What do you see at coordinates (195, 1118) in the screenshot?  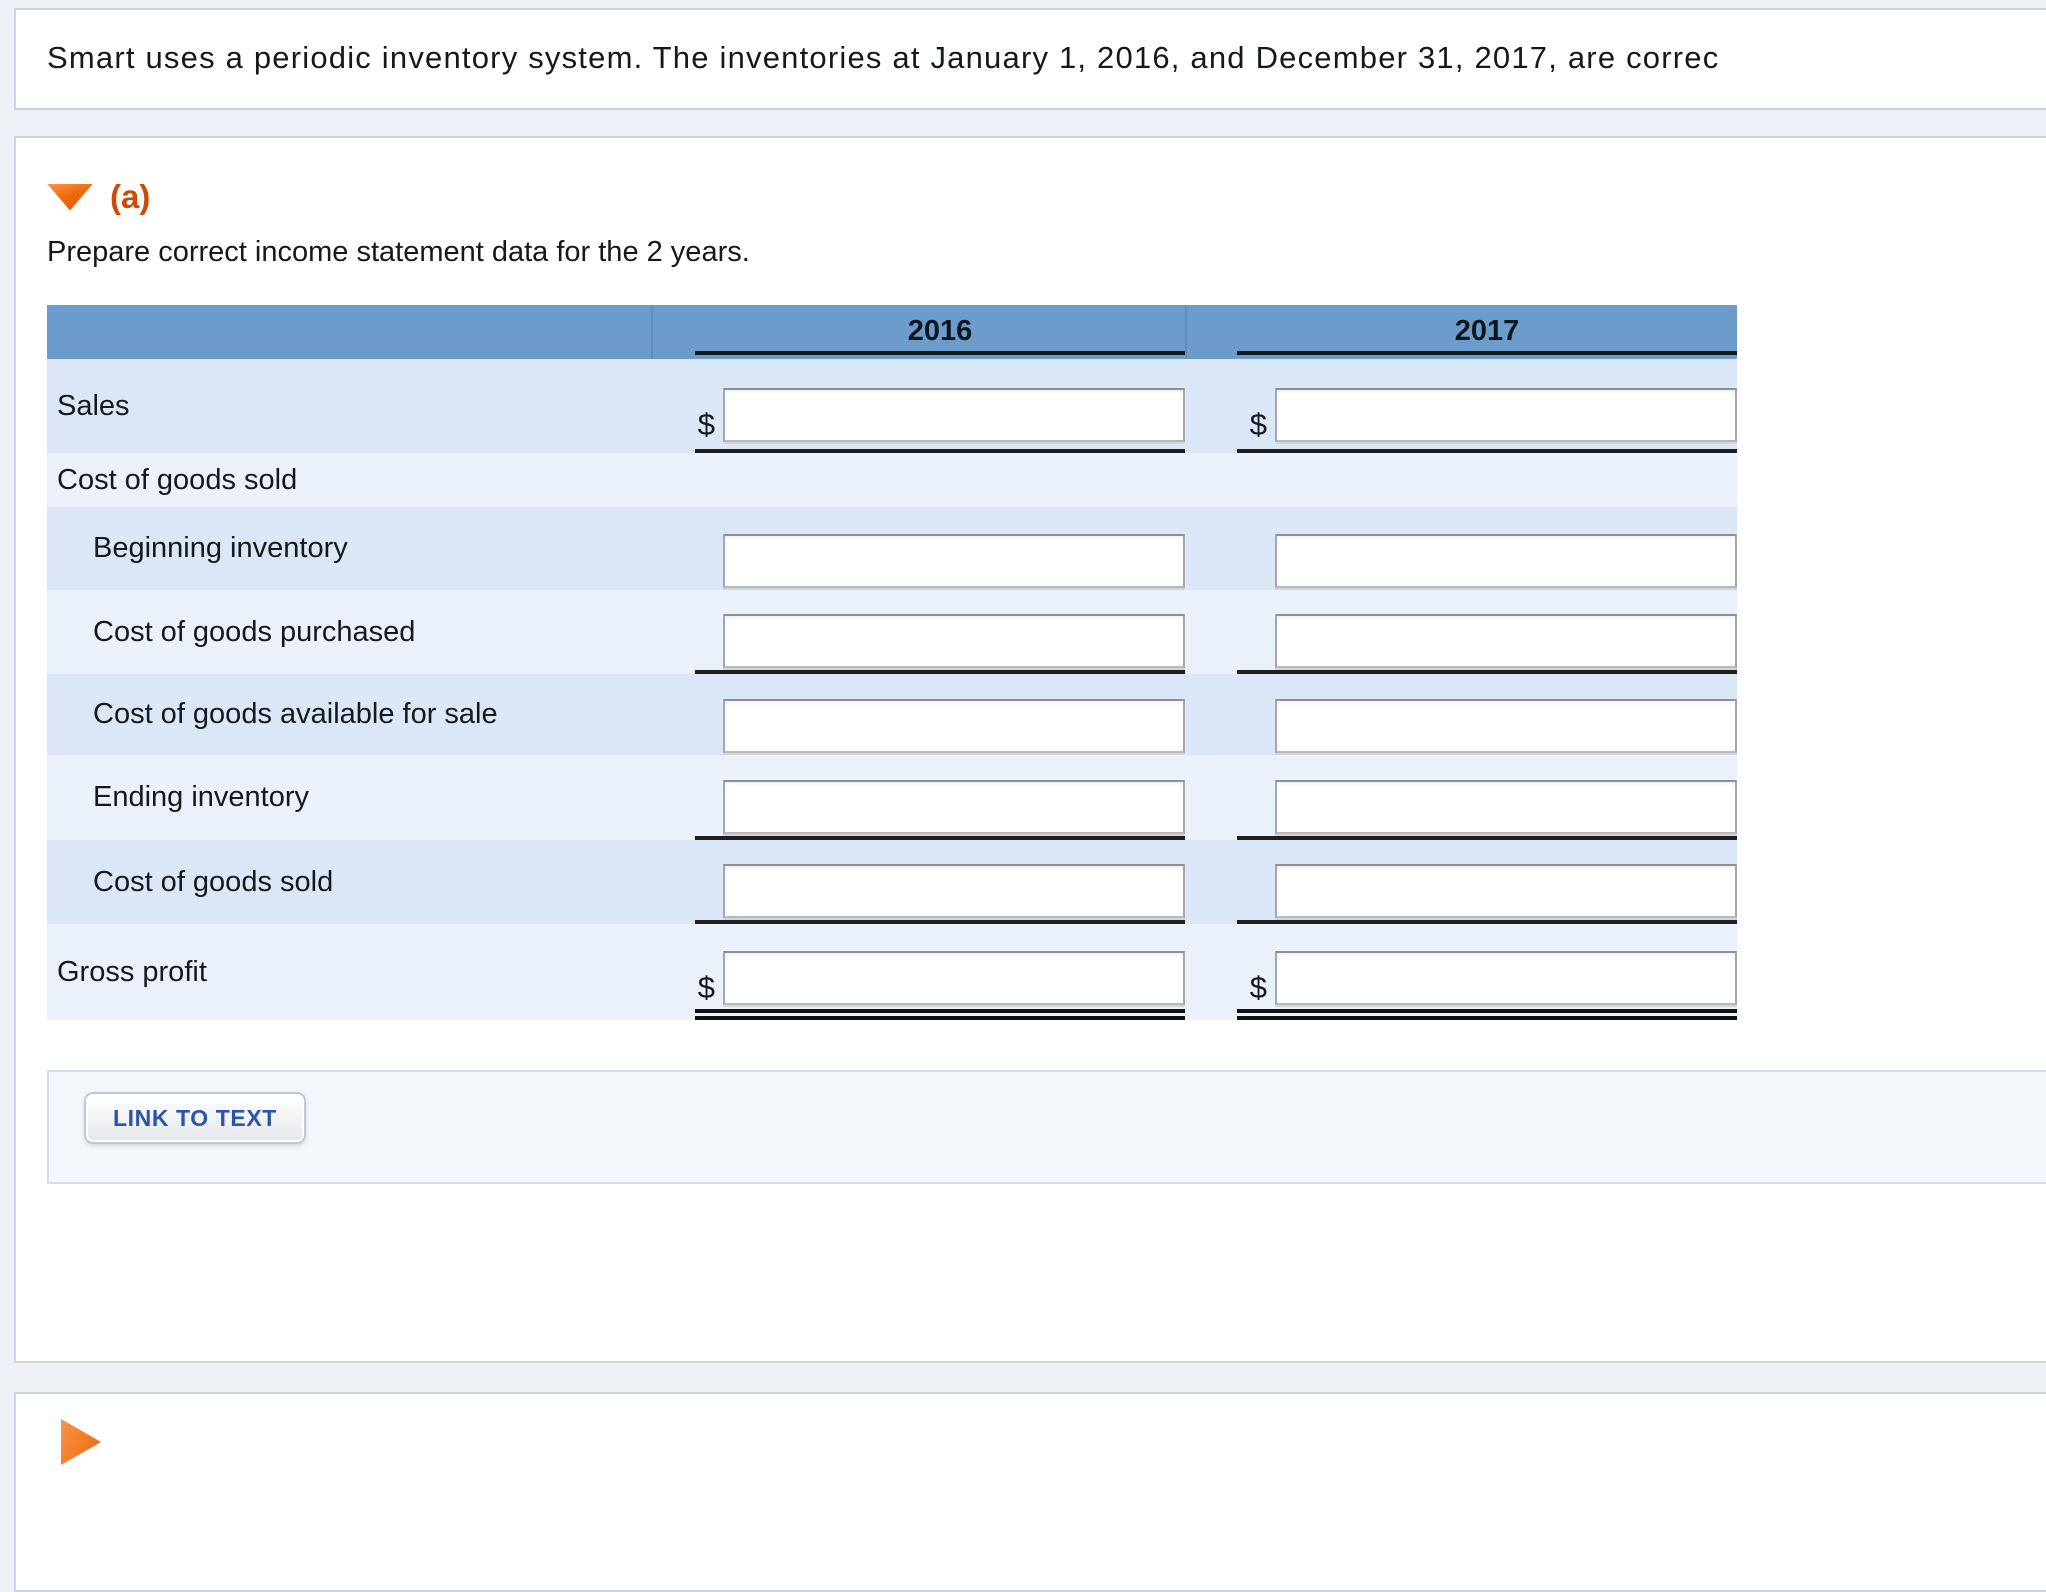 I see `link-to-text-button: LINK TO TEXT` at bounding box center [195, 1118].